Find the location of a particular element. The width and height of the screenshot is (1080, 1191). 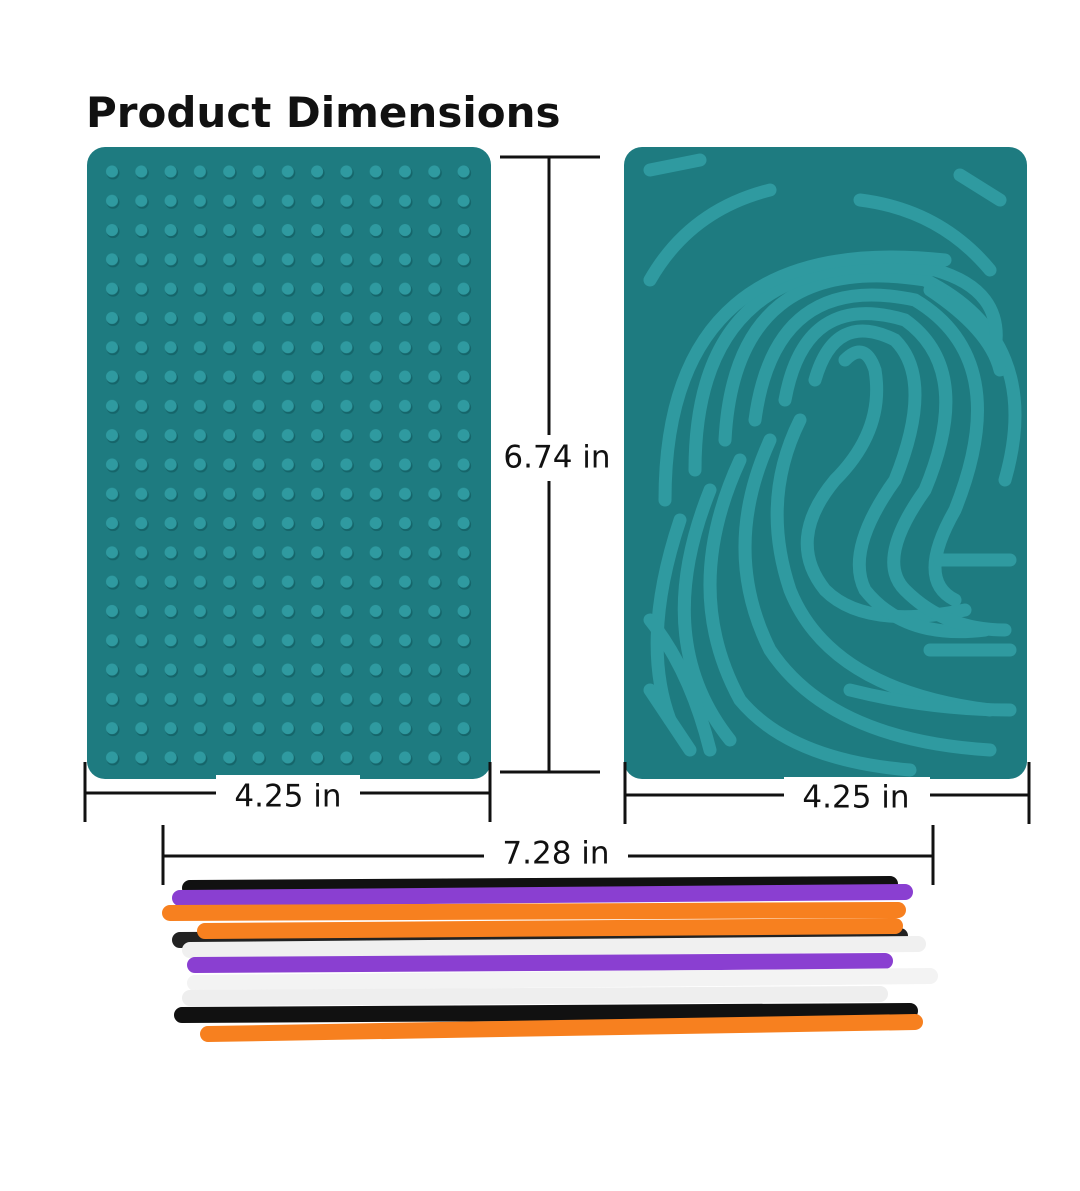

title: Product Dimensions is located at coordinates (323, 112).